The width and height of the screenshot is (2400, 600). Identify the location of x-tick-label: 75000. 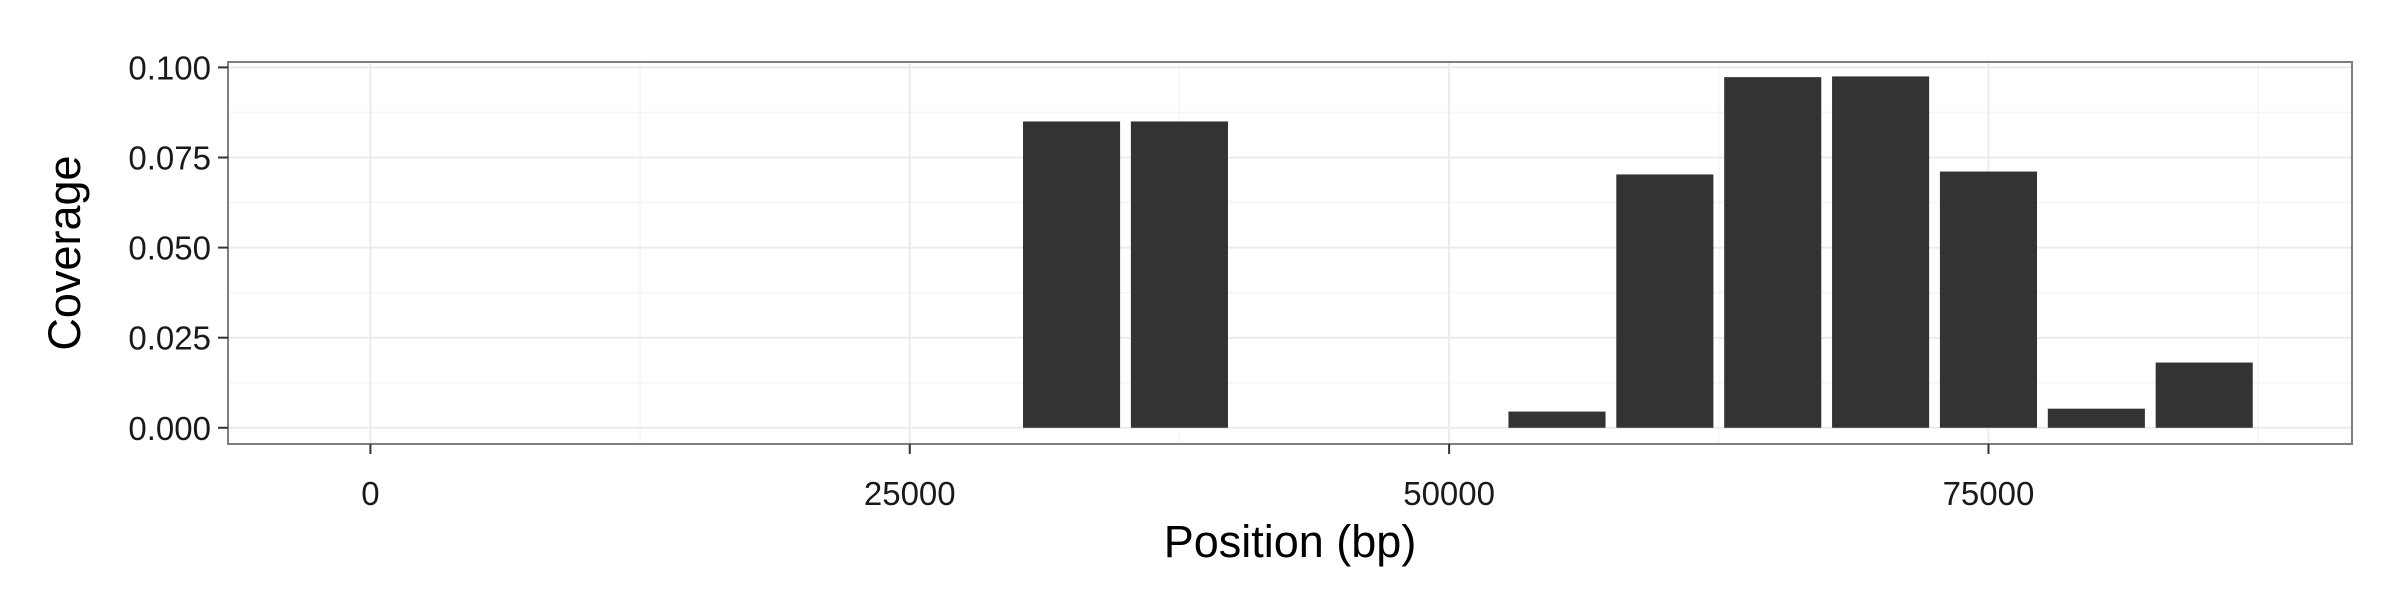
(1989, 493).